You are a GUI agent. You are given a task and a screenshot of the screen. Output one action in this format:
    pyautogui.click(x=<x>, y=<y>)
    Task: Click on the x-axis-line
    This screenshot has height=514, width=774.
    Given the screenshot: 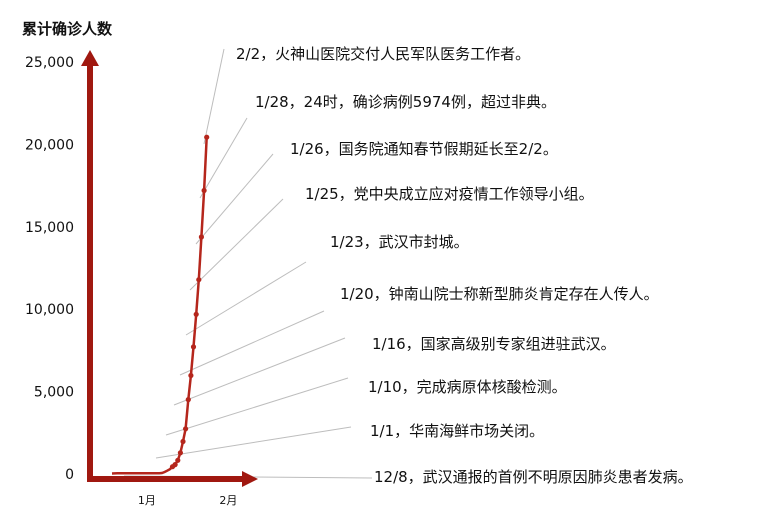 What is the action you would take?
    pyautogui.click(x=164, y=479)
    